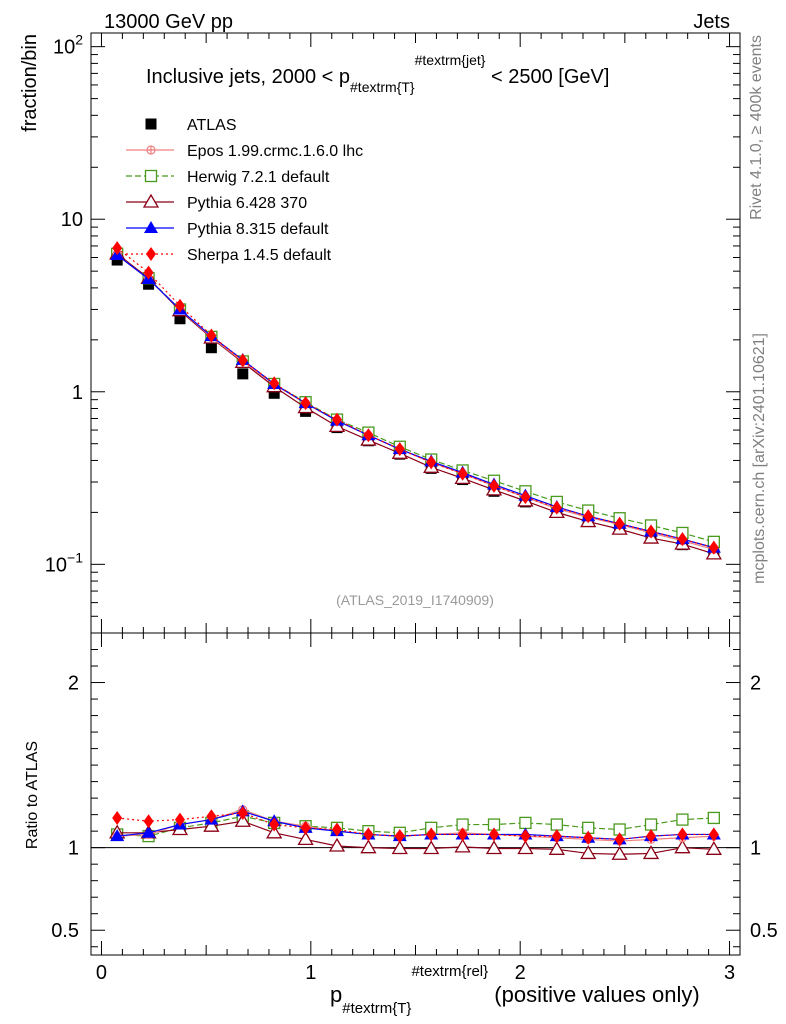 This screenshot has height=1024, width=786. Describe the element at coordinates (759, 458) in the screenshot. I see `mcplots-label: mcplots.cern.ch [arXiv:2401.10621]` at that location.